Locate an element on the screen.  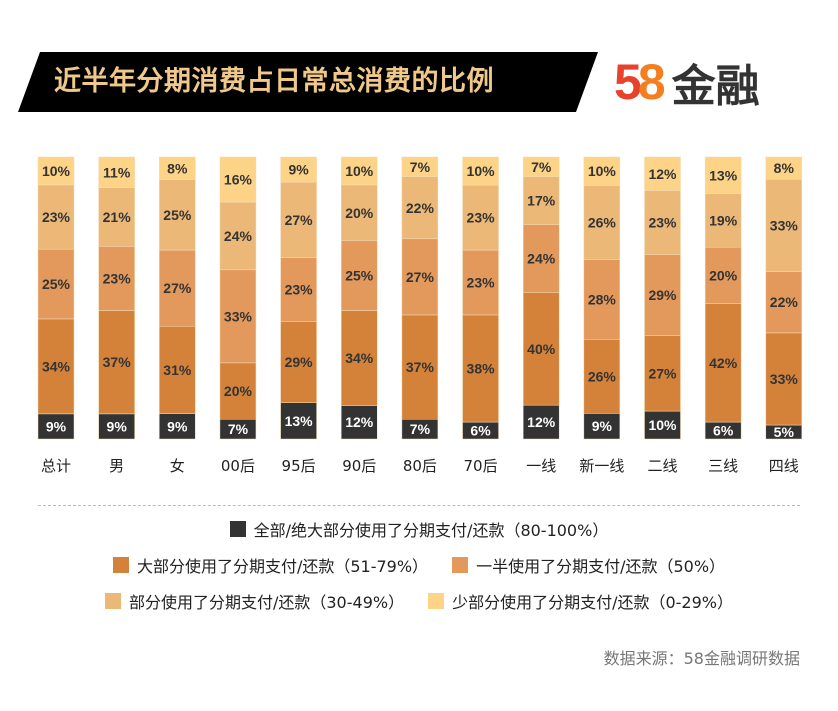
title-banner: 近半年分期消费占日常总消费的比例 is located at coordinates (308, 82).